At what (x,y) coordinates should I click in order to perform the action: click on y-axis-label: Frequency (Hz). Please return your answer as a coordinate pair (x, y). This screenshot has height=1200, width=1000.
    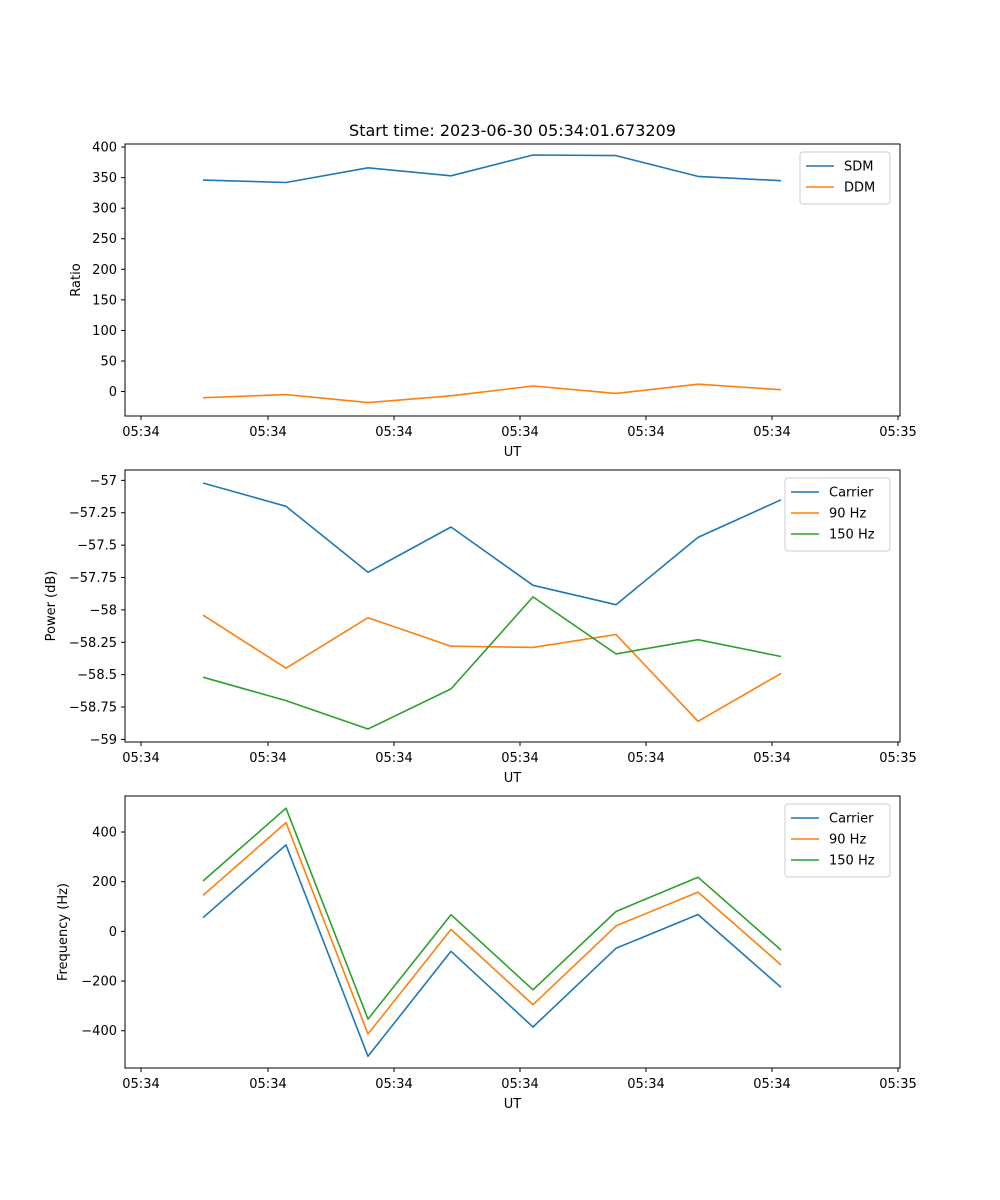
    Looking at the image, I should click on (63, 932).